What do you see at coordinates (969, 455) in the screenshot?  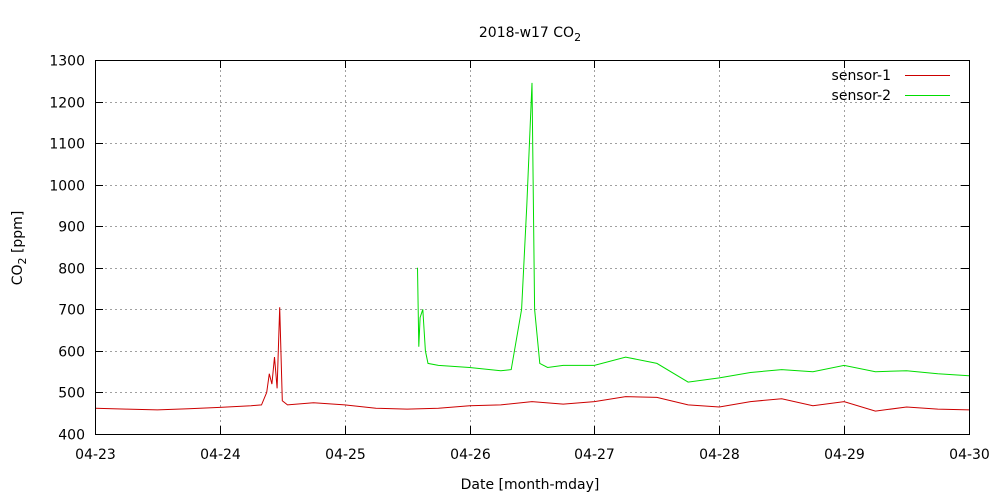 I see `x-tick-label: 04-30` at bounding box center [969, 455].